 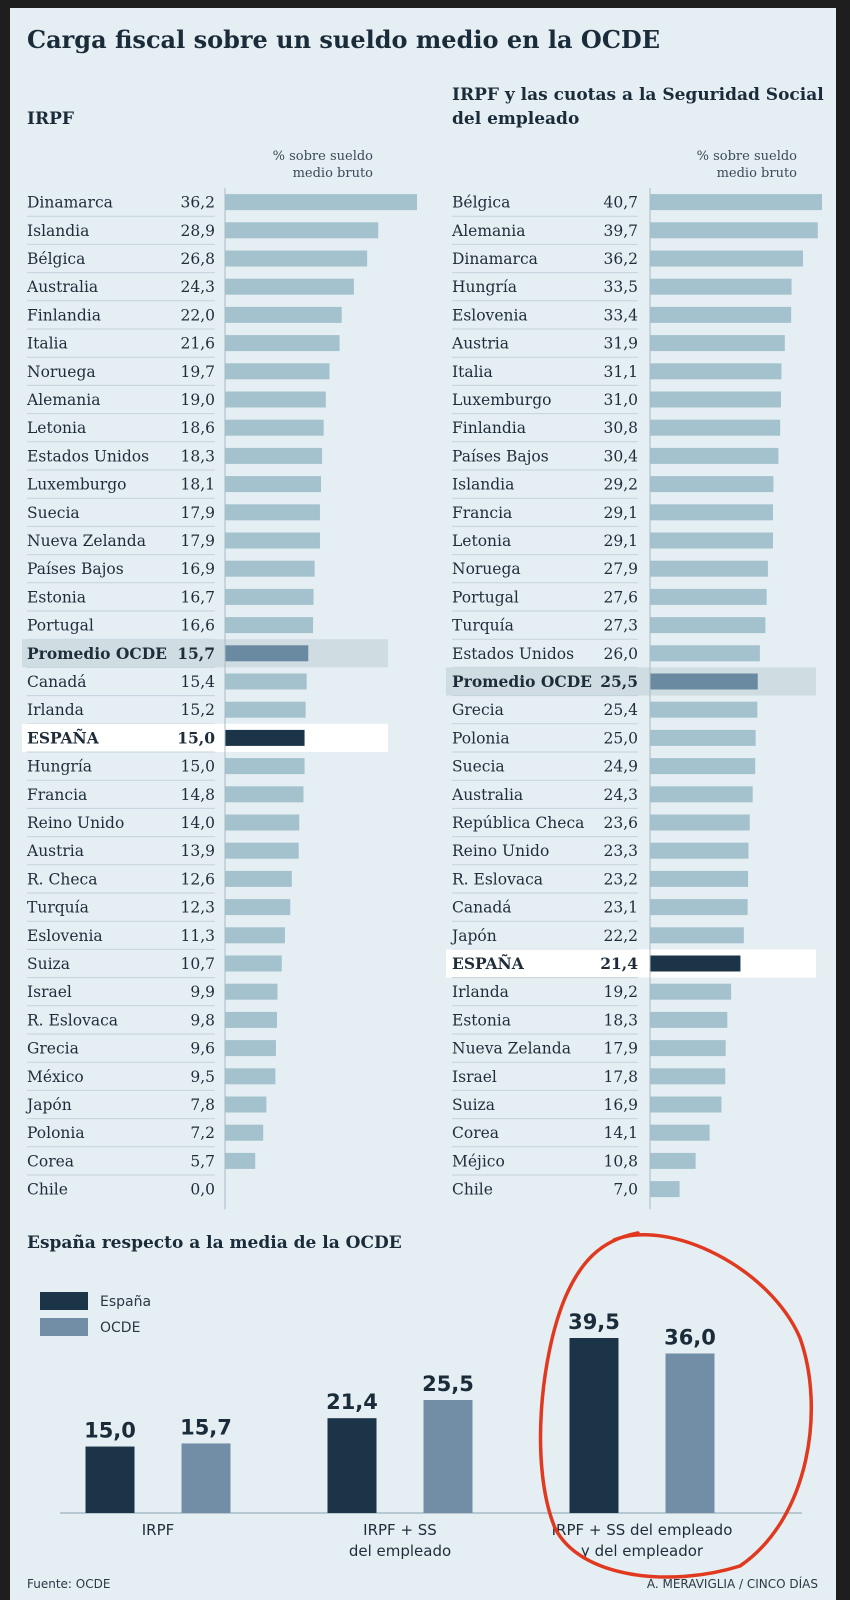 What do you see at coordinates (704, 709) in the screenshot?
I see `irpf-ss-grecia-bar` at bounding box center [704, 709].